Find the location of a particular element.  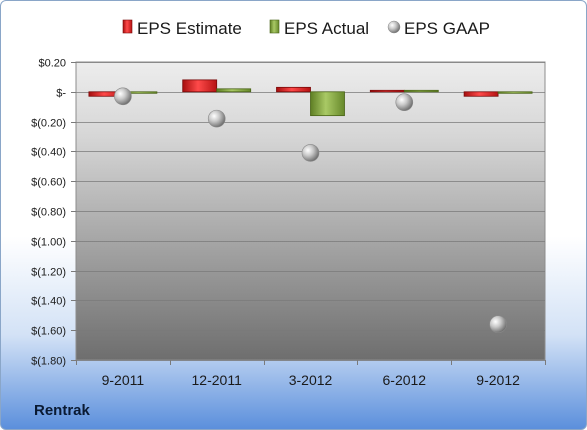

y-tick-label: $- is located at coordinates (61, 94).